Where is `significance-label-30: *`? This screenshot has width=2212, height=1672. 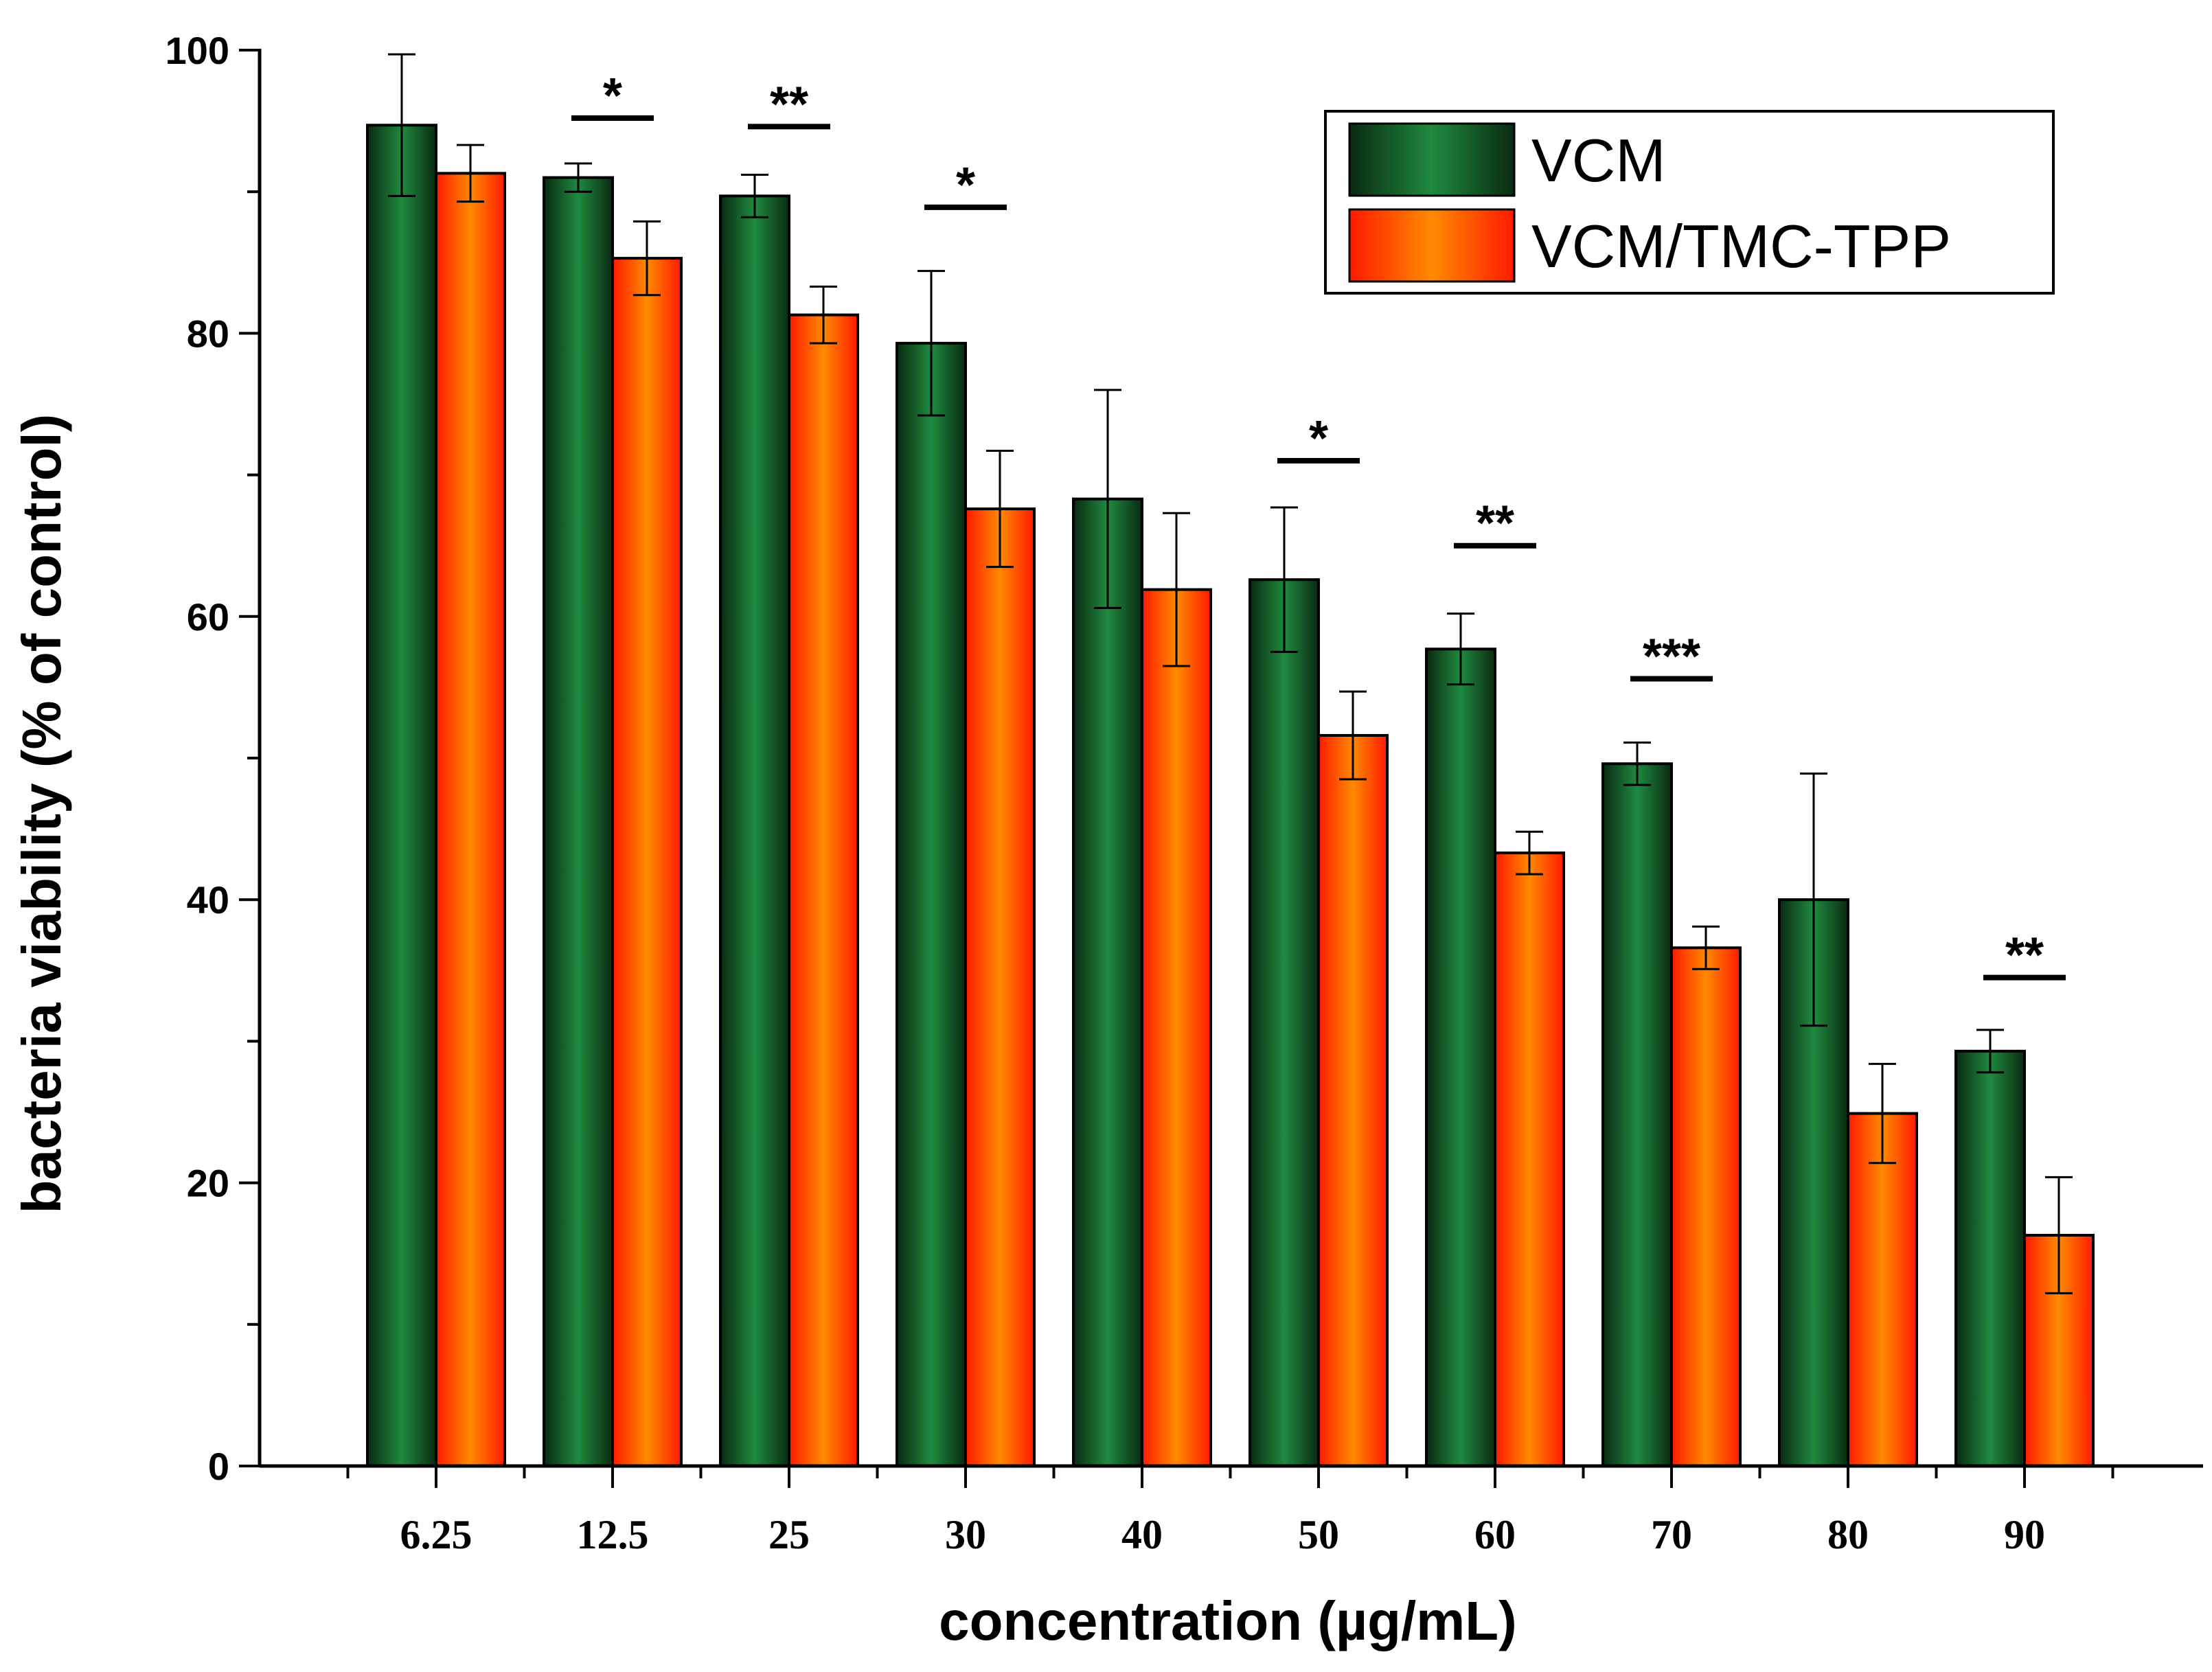 significance-label-30: * is located at coordinates (966, 186).